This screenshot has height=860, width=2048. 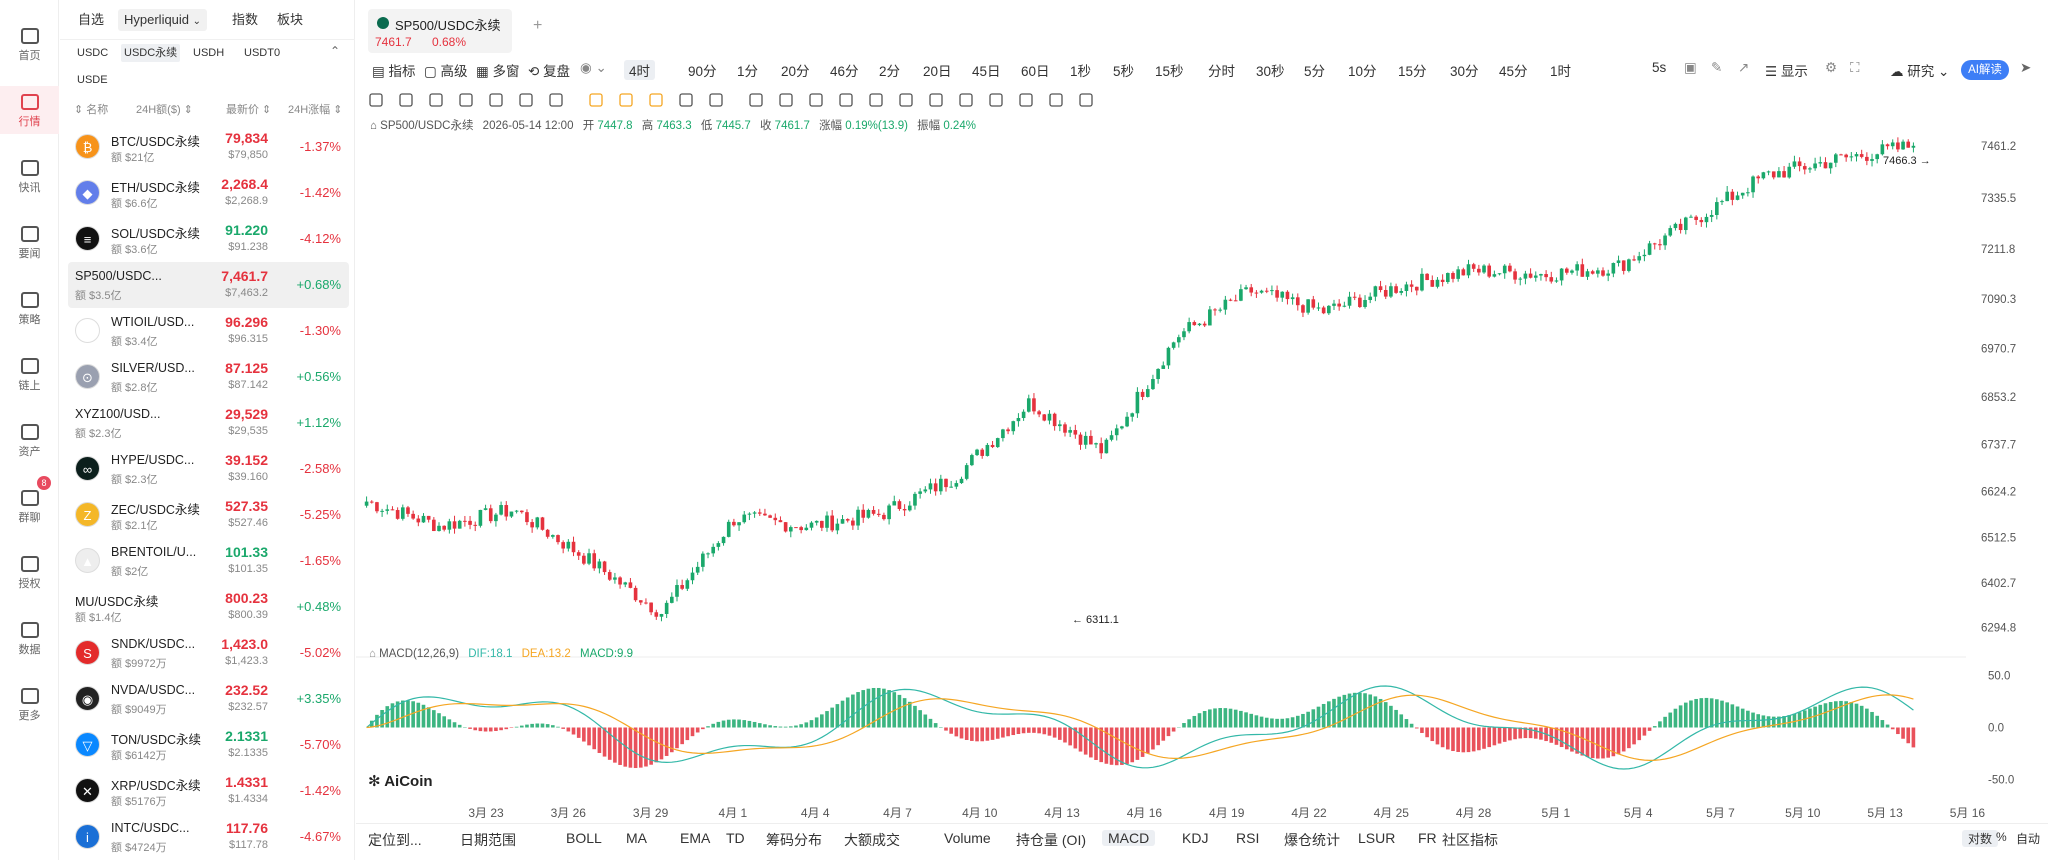 What do you see at coordinates (1920, 71) in the screenshot?
I see `research-button: ☁ 研究 ⌄` at bounding box center [1920, 71].